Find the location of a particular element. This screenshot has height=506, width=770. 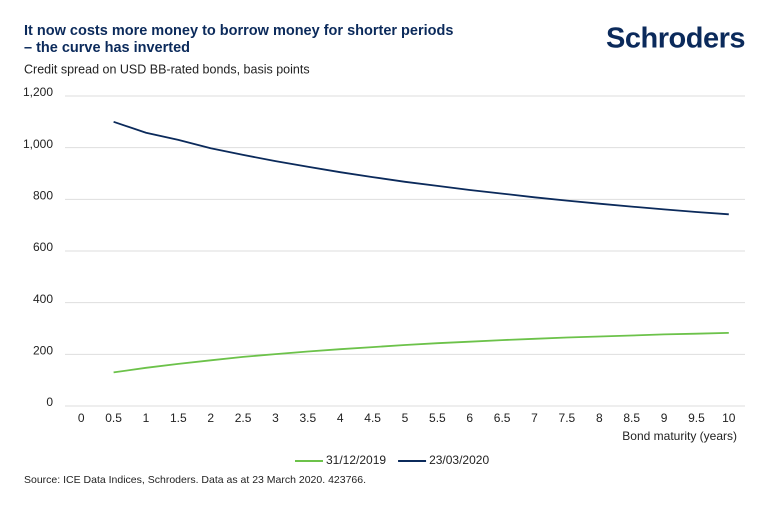

x-tick-label: 5.5 is located at coordinates (437, 418).